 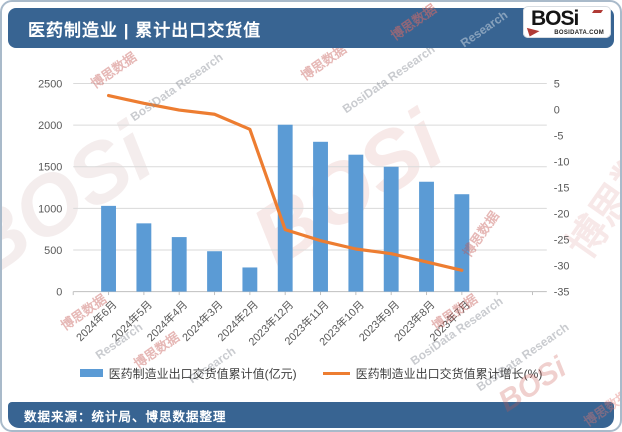 What do you see at coordinates (579, 33) in the screenshot?
I see `bosi-logo-domain: BOSIDATA.COM` at bounding box center [579, 33].